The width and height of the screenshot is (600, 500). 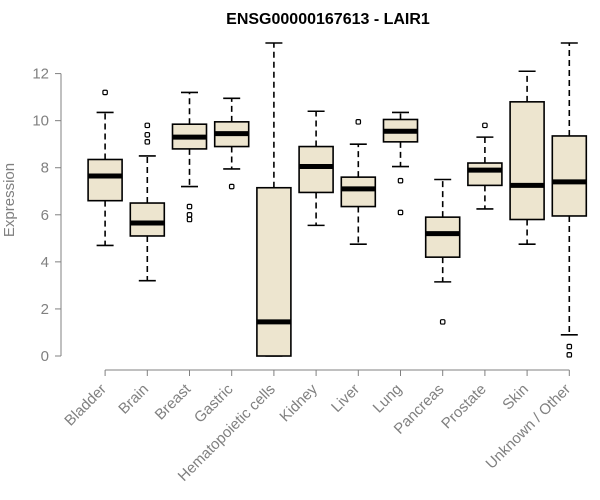 I want to click on box-prostate, so click(x=485, y=166).